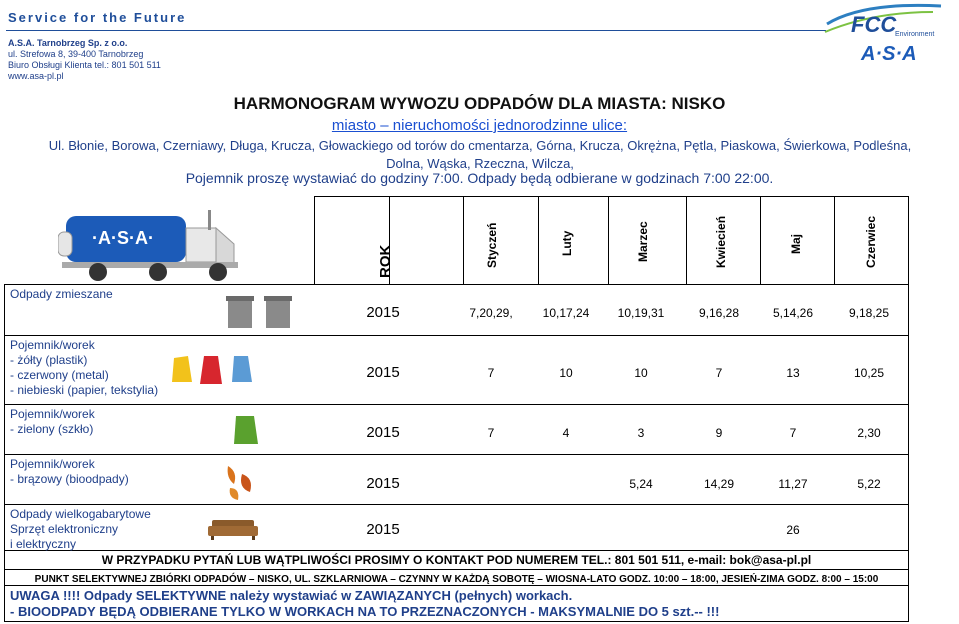 Image resolution: width=959 pixels, height=624 pixels. Describe the element at coordinates (869, 433) in the screenshot. I see `cell-jun: 2,30` at that location.